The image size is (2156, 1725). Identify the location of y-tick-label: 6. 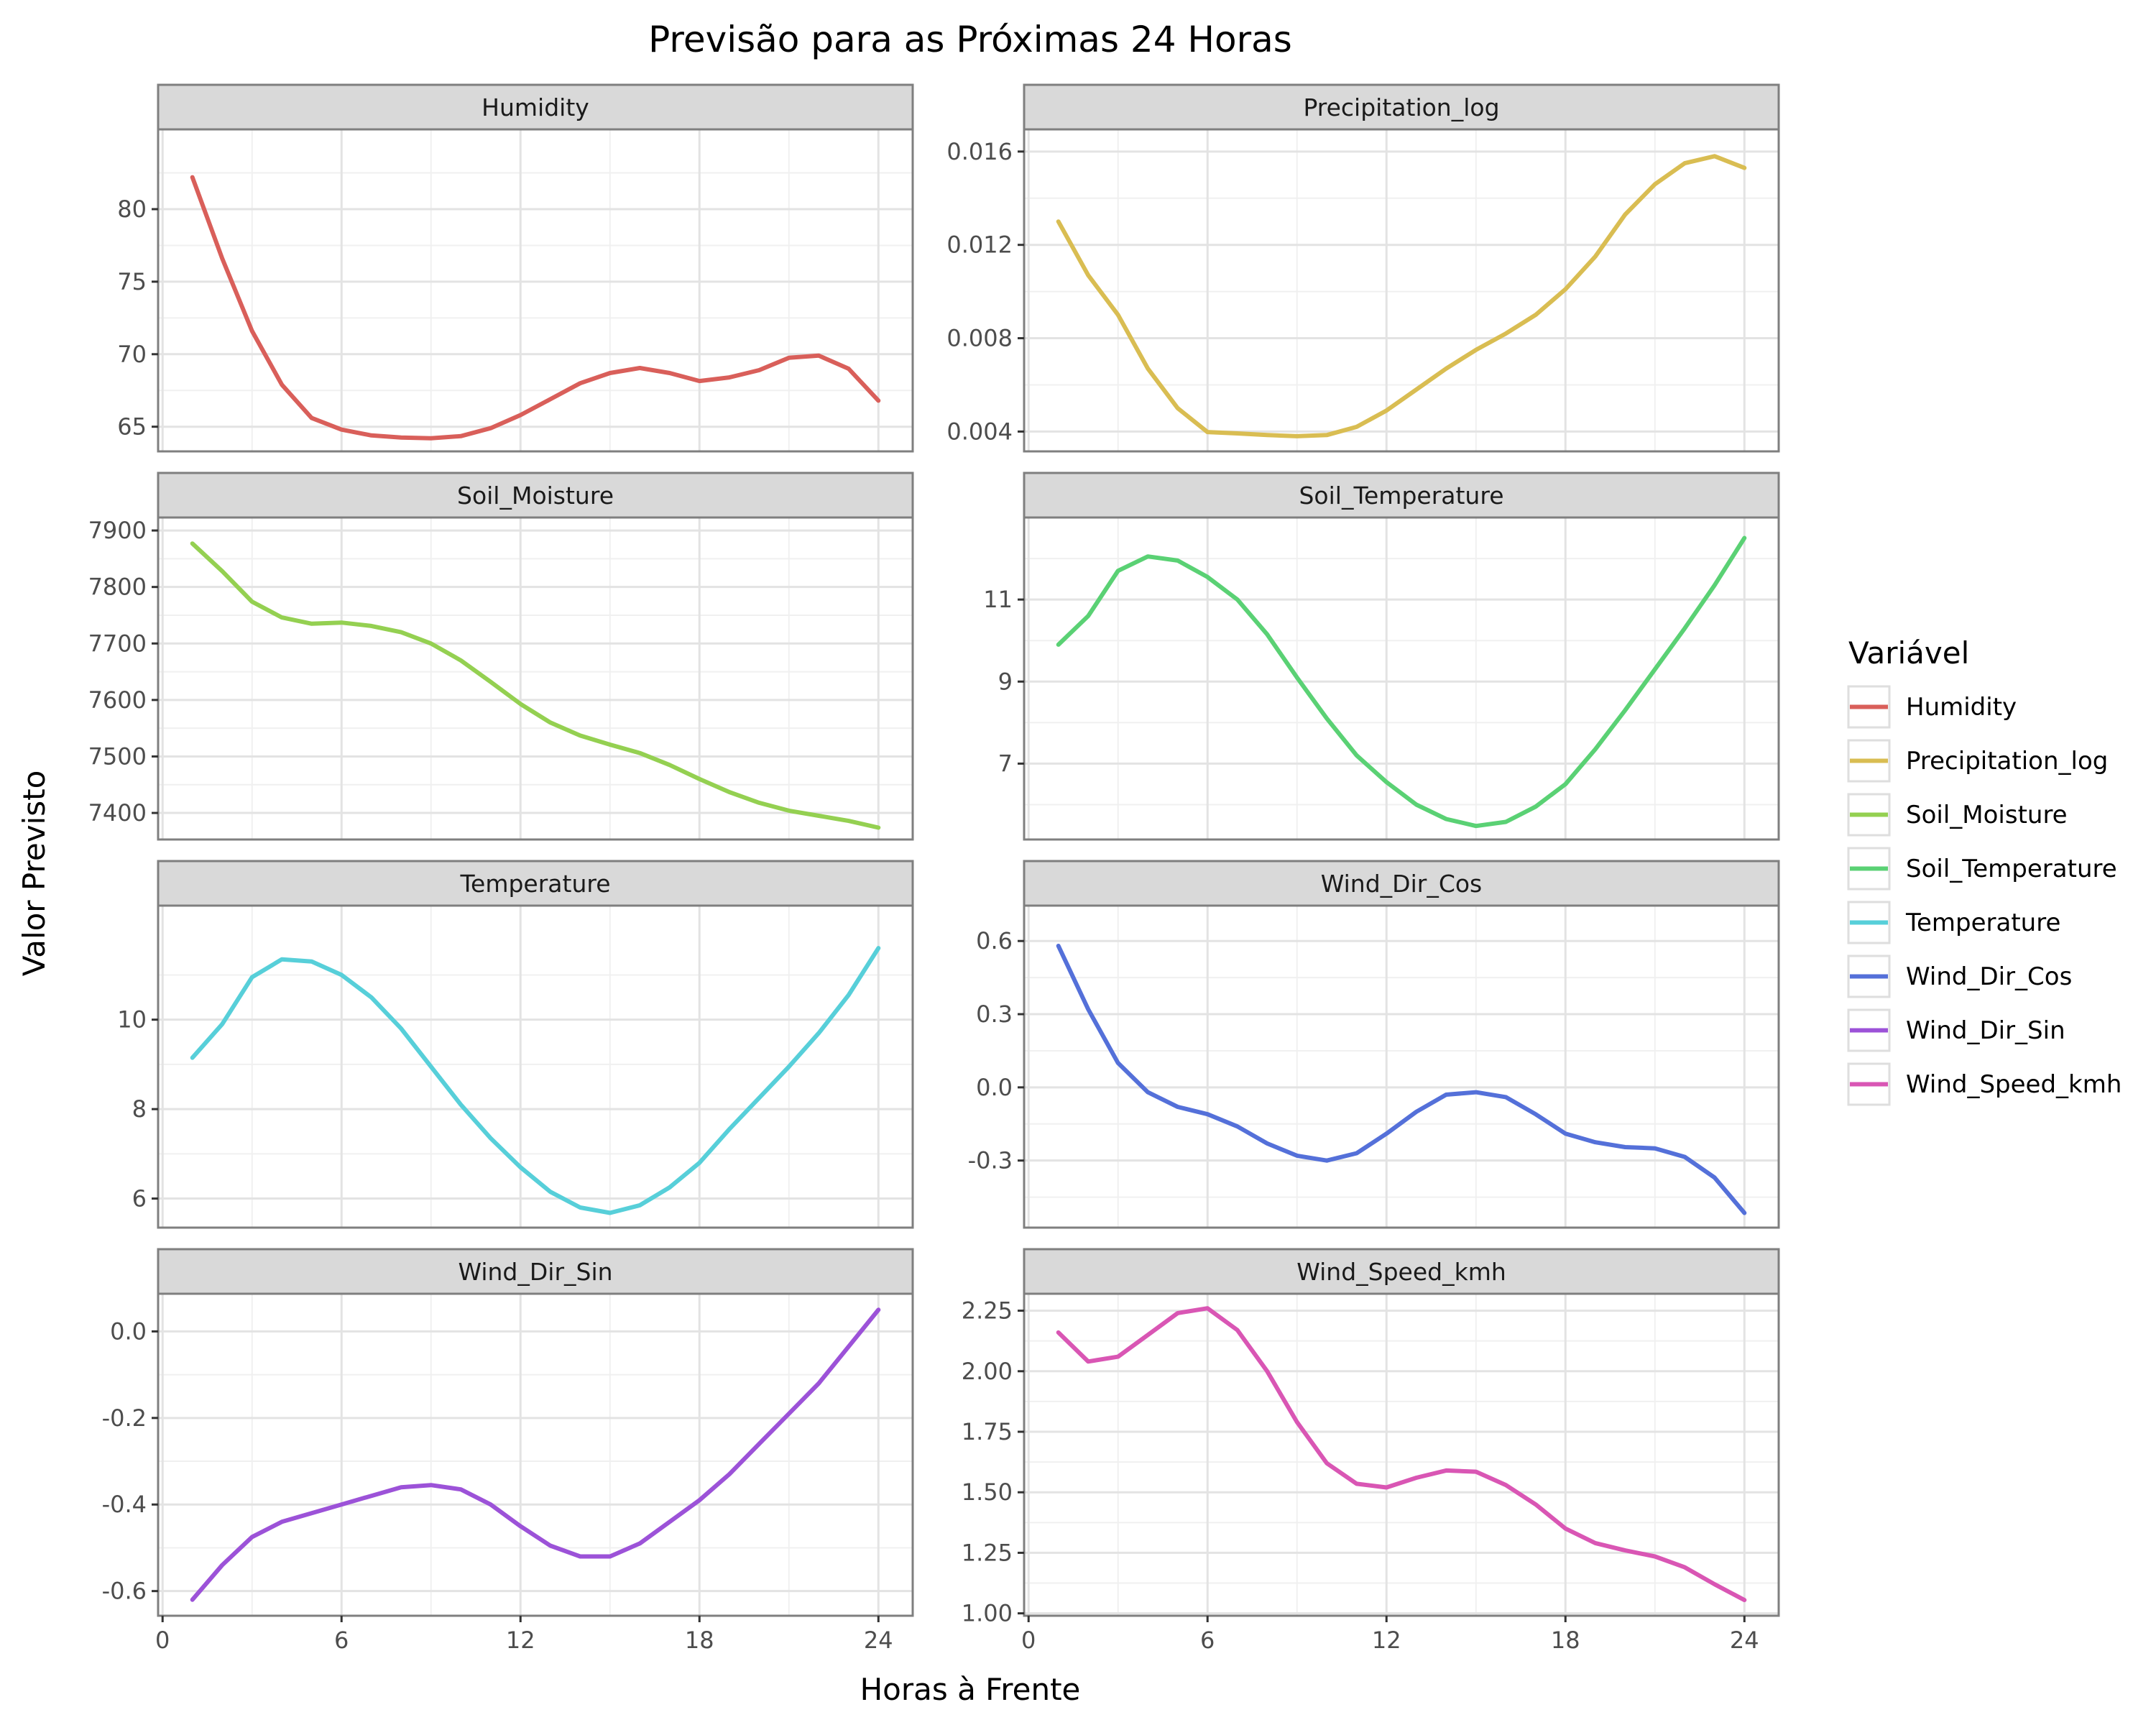
(139, 1199).